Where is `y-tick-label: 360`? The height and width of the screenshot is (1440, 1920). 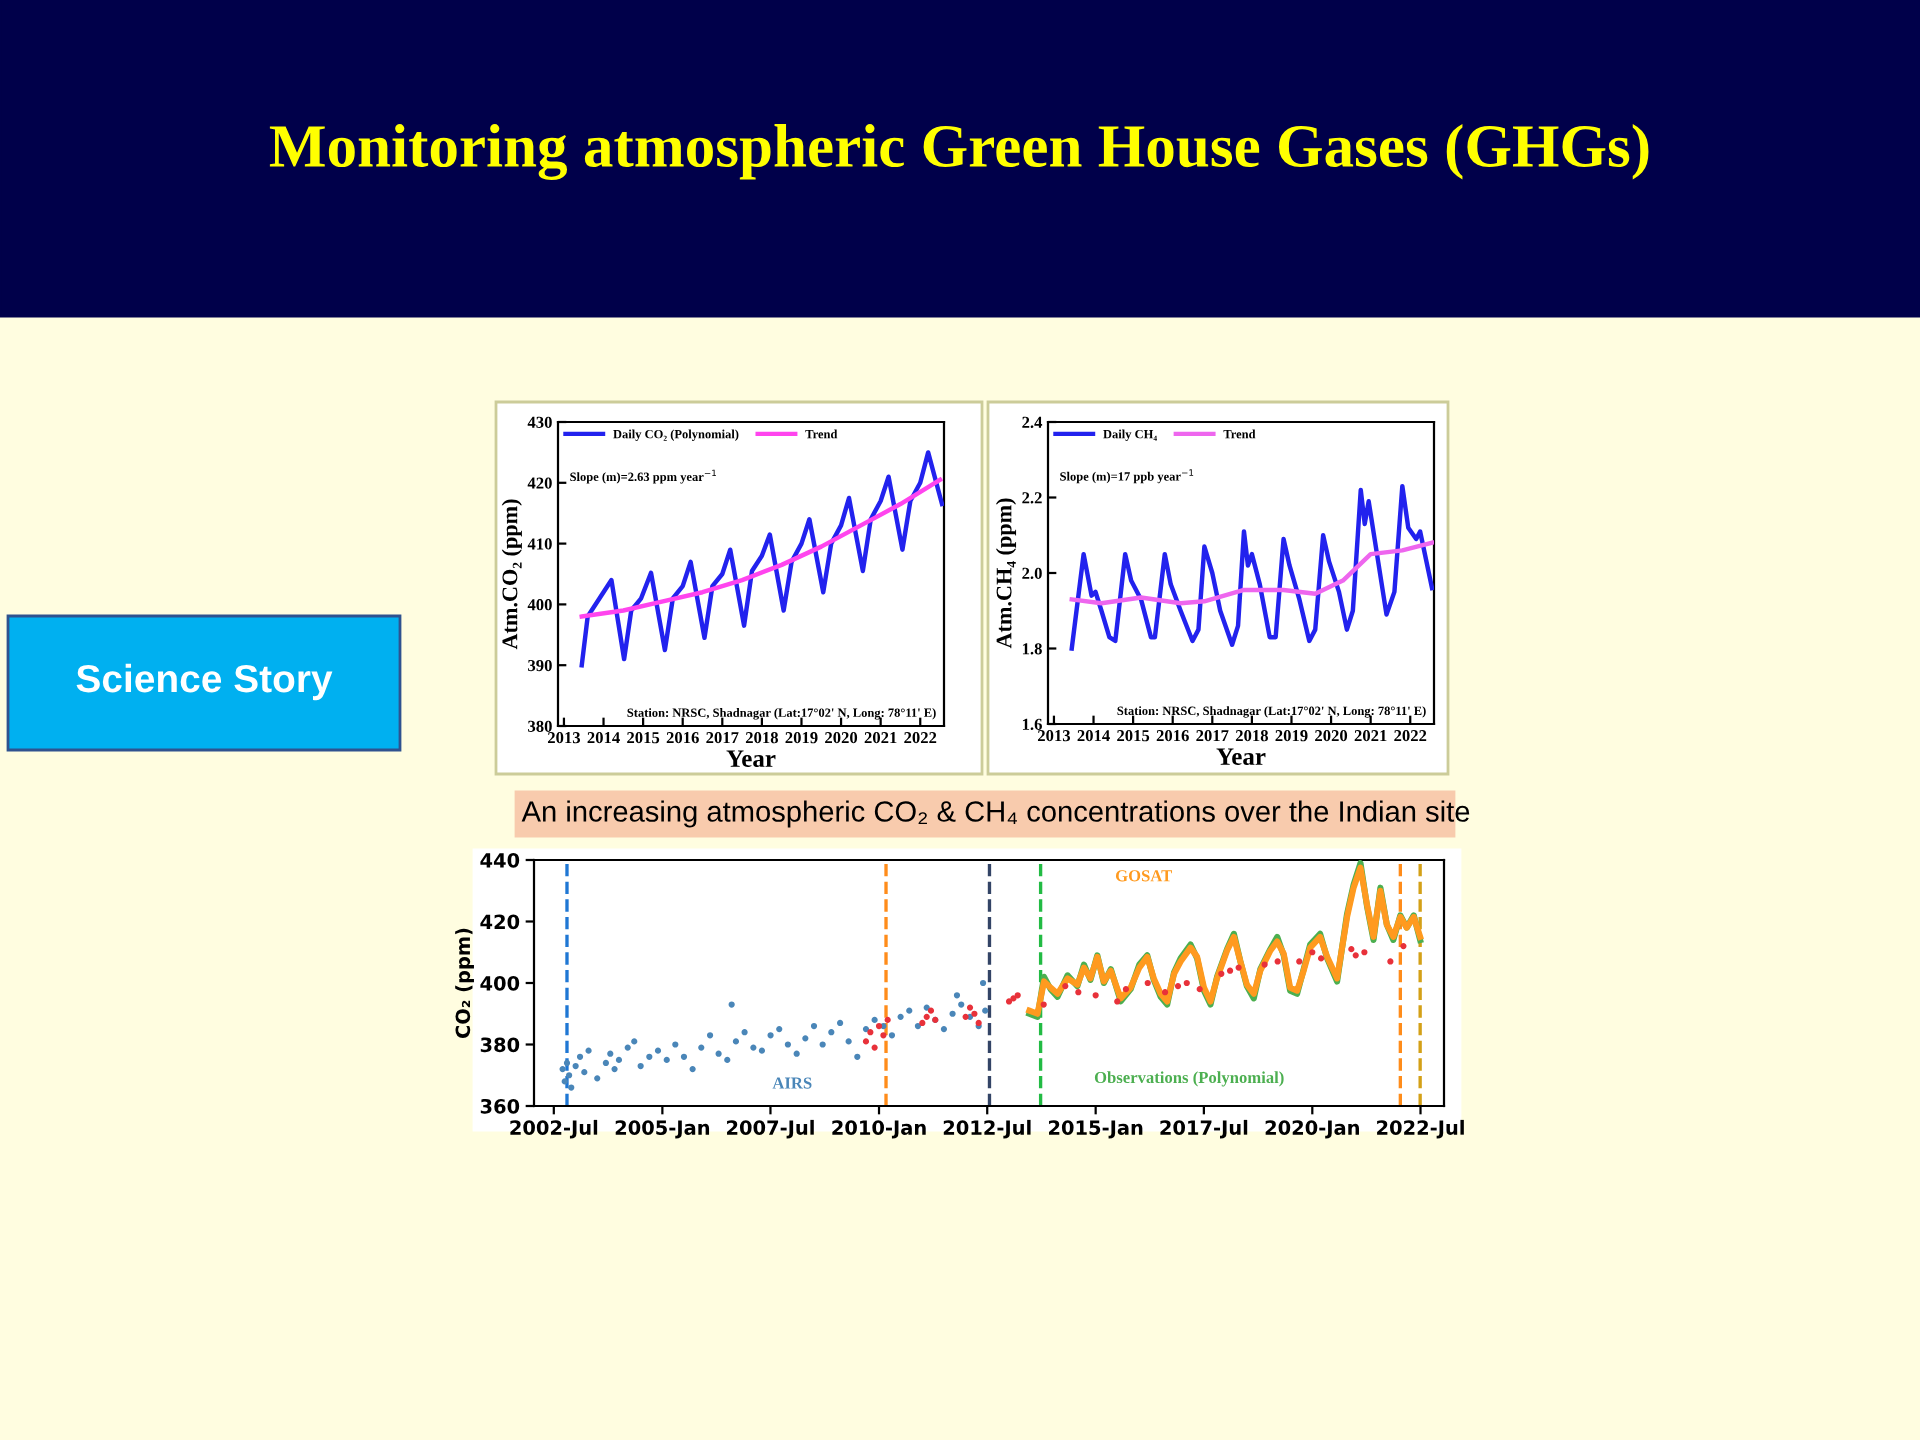
y-tick-label: 360 is located at coordinates (500, 1106).